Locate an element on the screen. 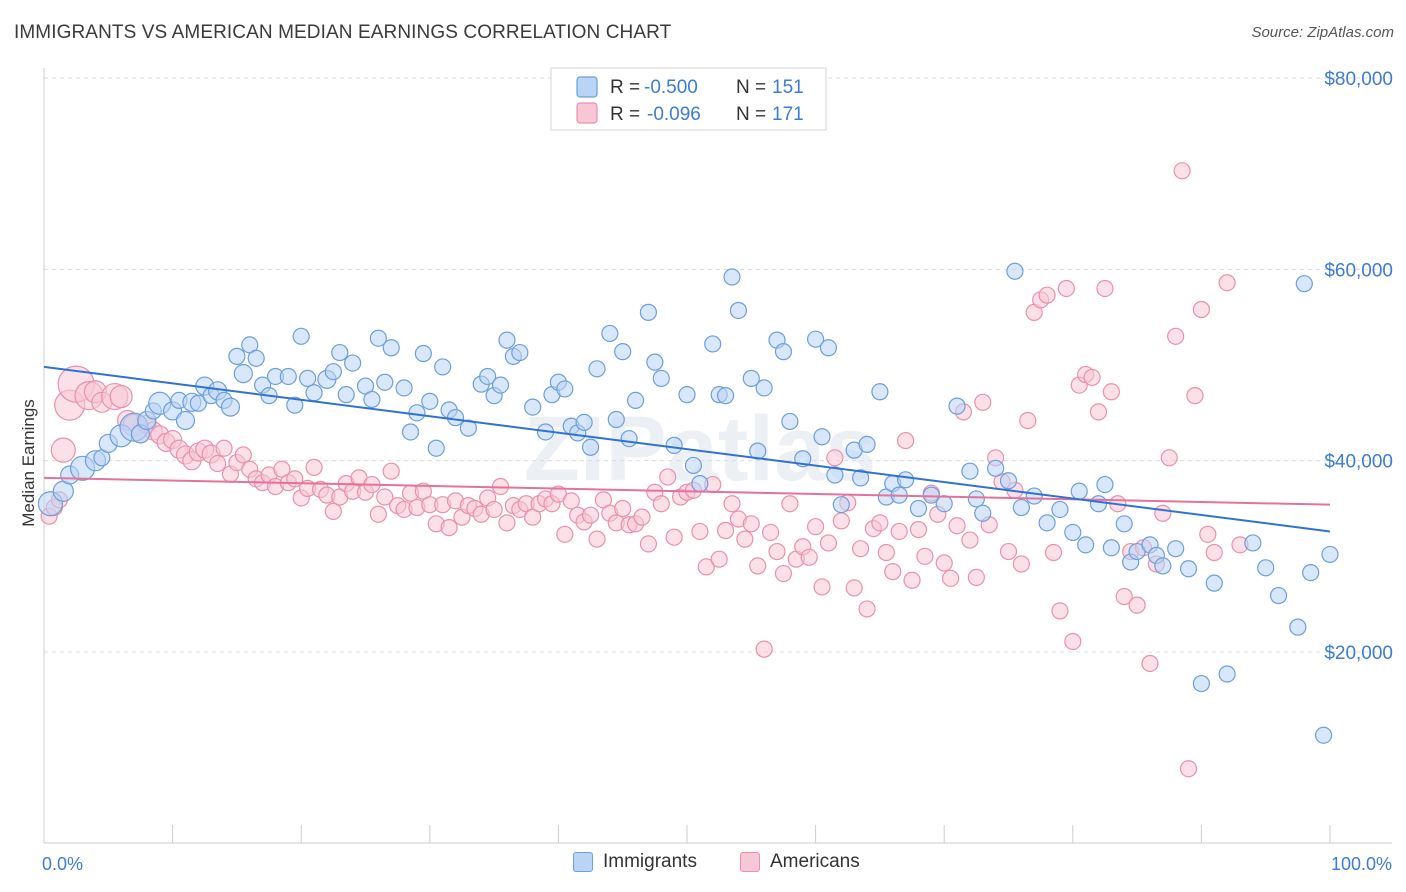 This screenshot has width=1406, height=892. legend-r-value-americans: -0.096 is located at coordinates (674, 114).